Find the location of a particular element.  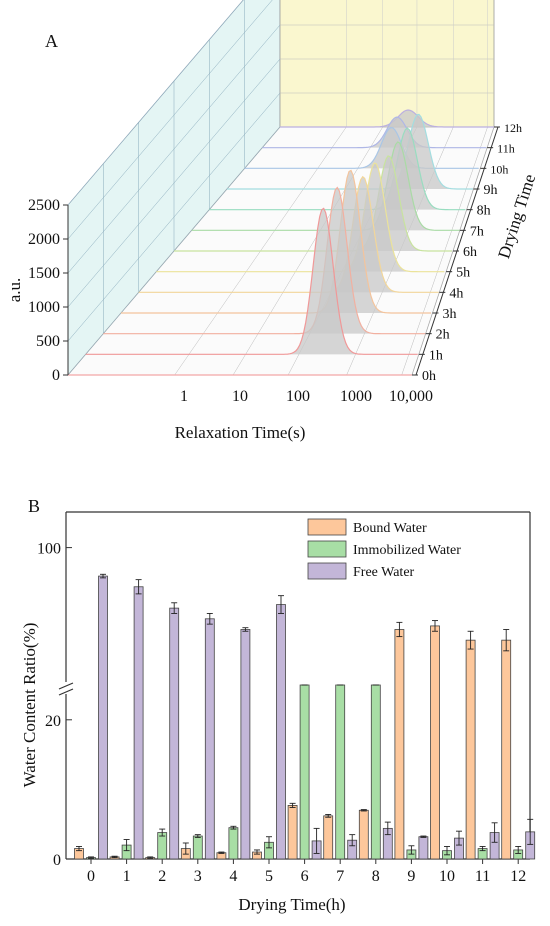

curve-fill-2h is located at coordinates (264, 260).